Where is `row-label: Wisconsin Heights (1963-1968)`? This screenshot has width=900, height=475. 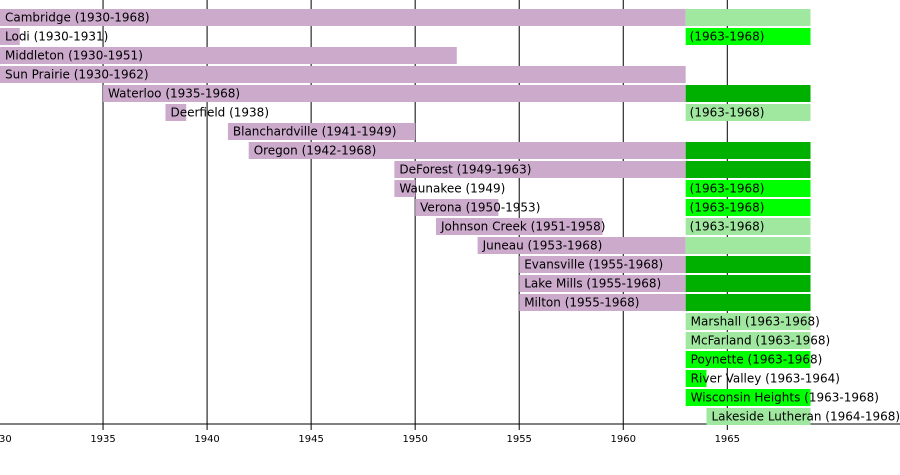
row-label: Wisconsin Heights (1963-1968) is located at coordinates (785, 398).